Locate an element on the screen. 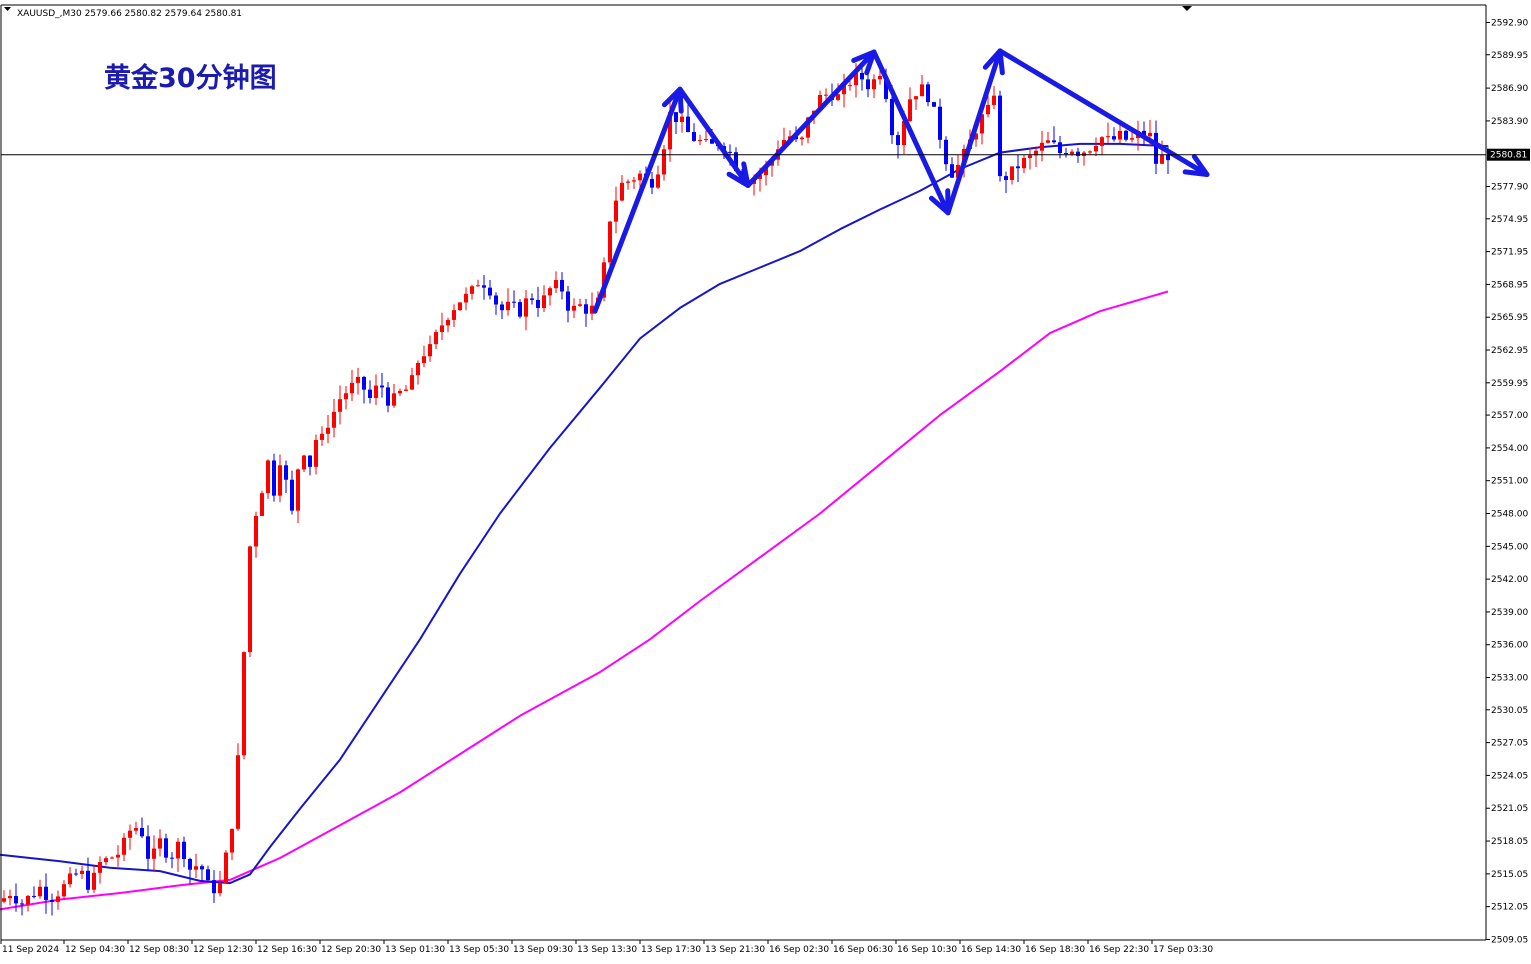 The image size is (1531, 964). chart-title: 黄金30分钟图 is located at coordinates (190, 78).